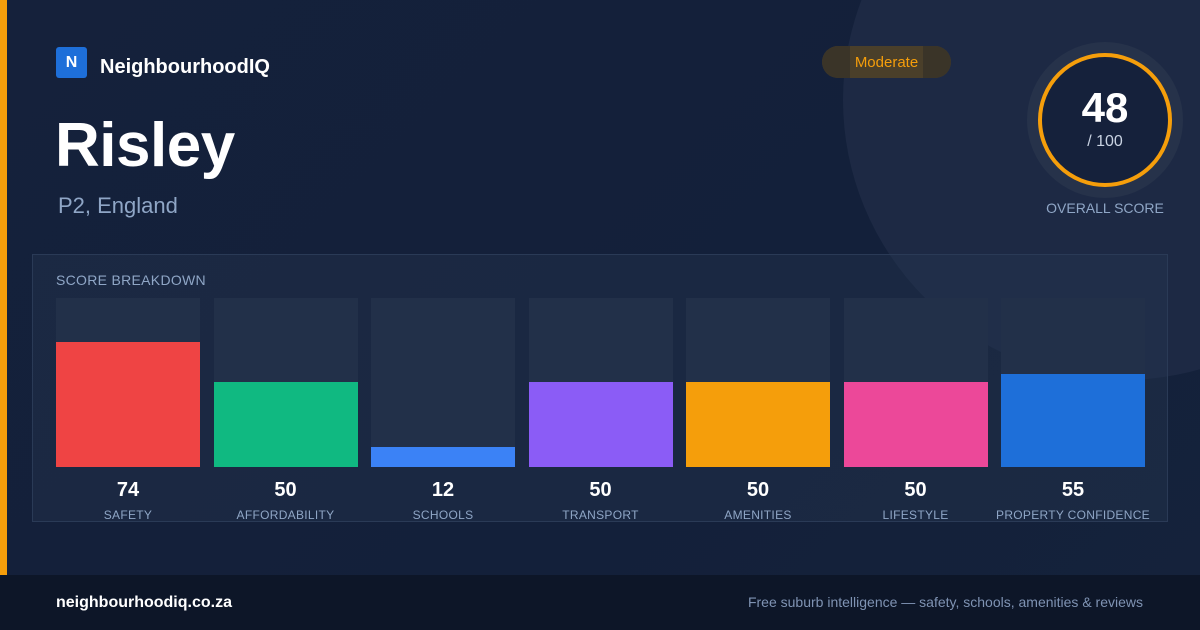 Image resolution: width=1200 pixels, height=630 pixels. I want to click on breakdown-title: SCORE BREAKDOWN, so click(131, 280).